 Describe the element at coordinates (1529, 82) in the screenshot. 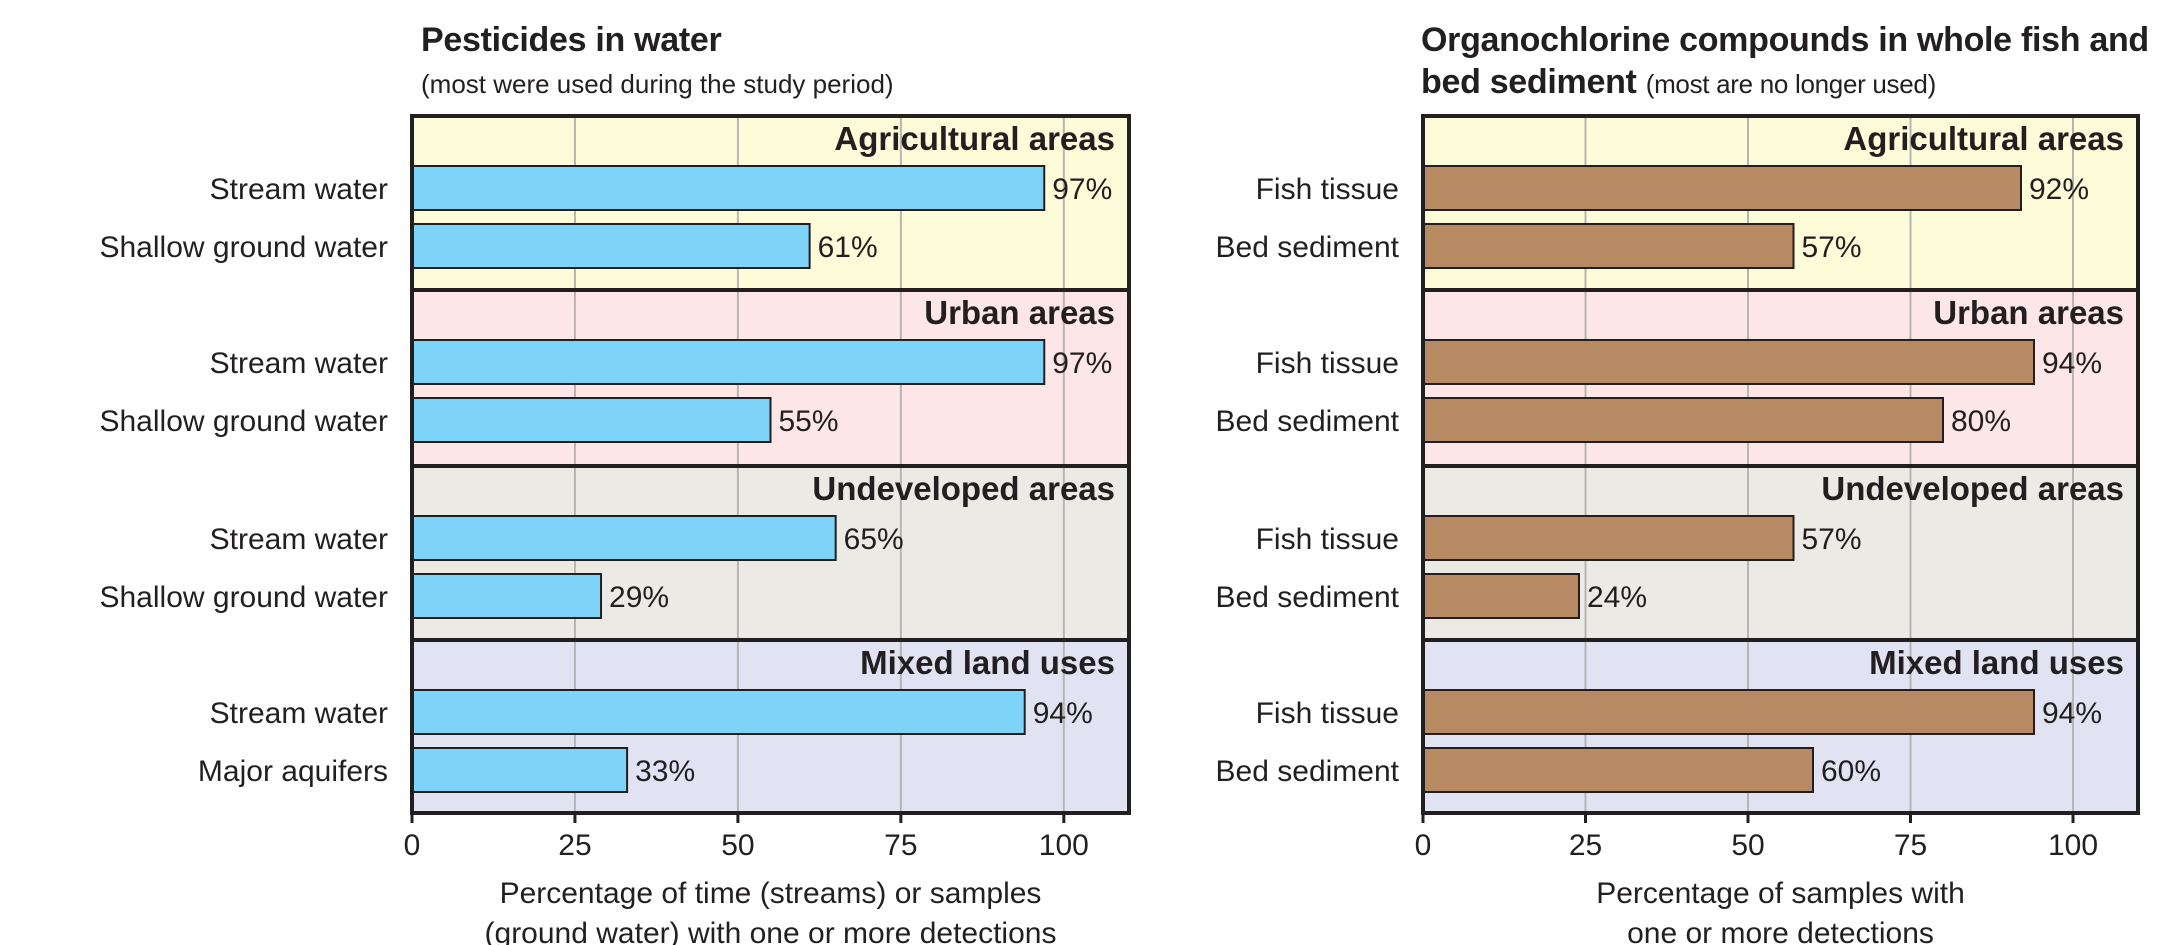

I see `right-chart-title-bold: bed sediment` at that location.